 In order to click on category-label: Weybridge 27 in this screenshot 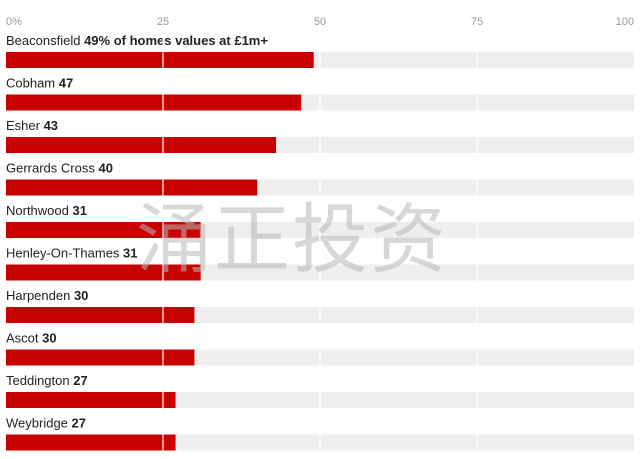, I will do `click(46, 423)`.